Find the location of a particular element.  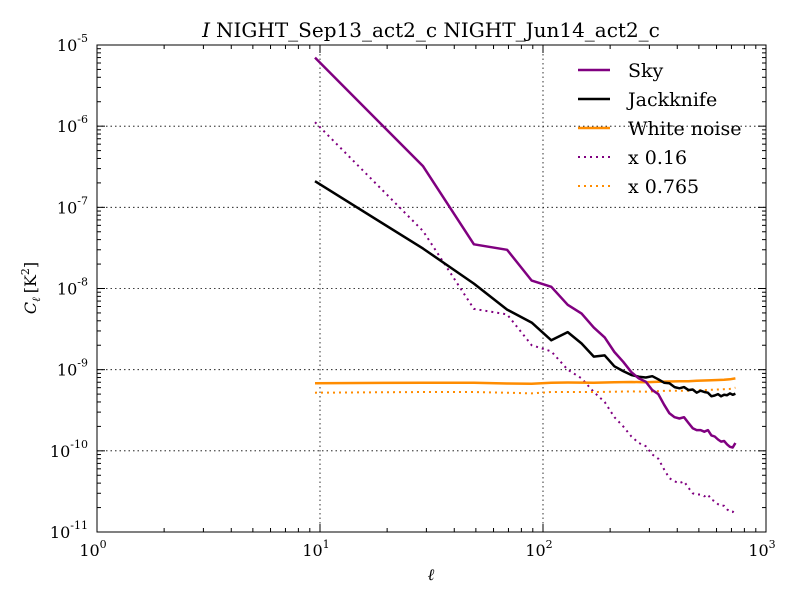

title-text: NIGHT_Sep13_act2_c NIGHT_Jun14_act2_c is located at coordinates (438, 30).